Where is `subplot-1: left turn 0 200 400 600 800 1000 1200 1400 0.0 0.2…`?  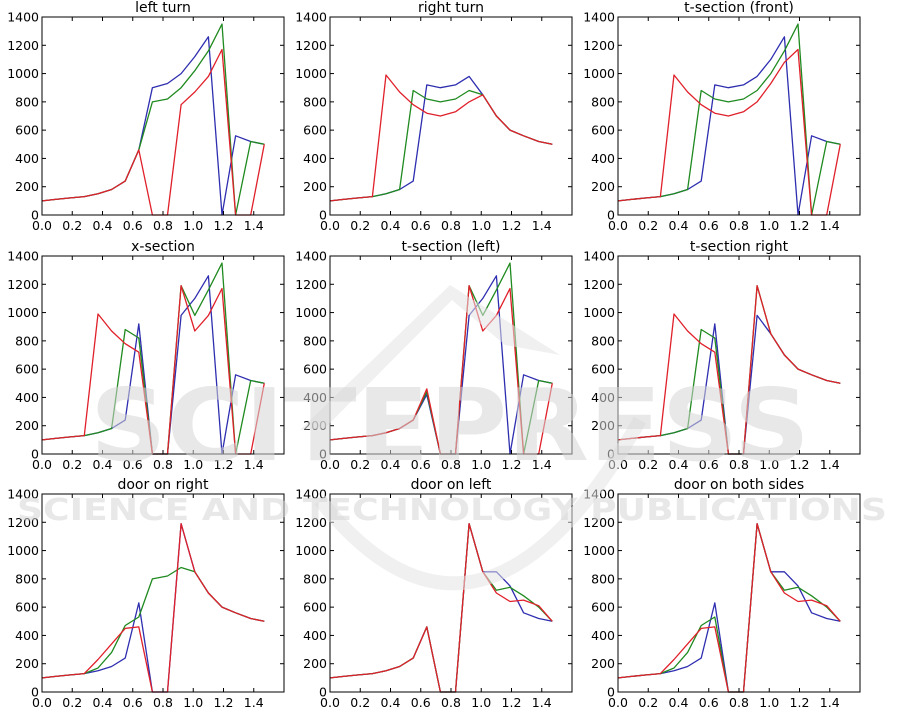
subplot-1: left turn 0 200 400 600 800 1000 1200 1400 0.0 0.2… is located at coordinates (146, 116).